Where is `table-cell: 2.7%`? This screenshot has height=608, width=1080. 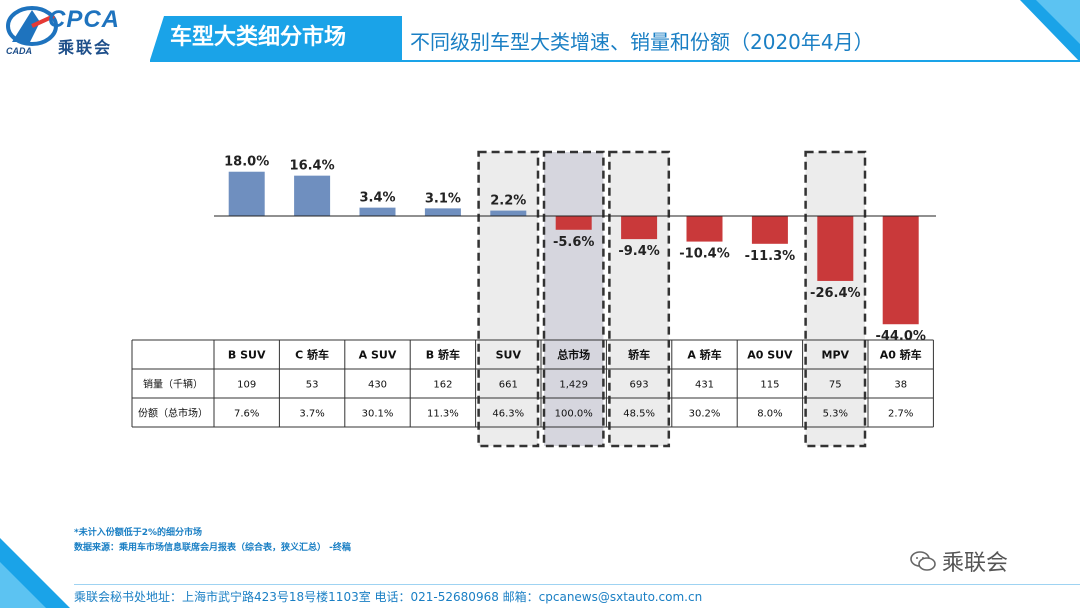
table-cell: 2.7% is located at coordinates (900, 414).